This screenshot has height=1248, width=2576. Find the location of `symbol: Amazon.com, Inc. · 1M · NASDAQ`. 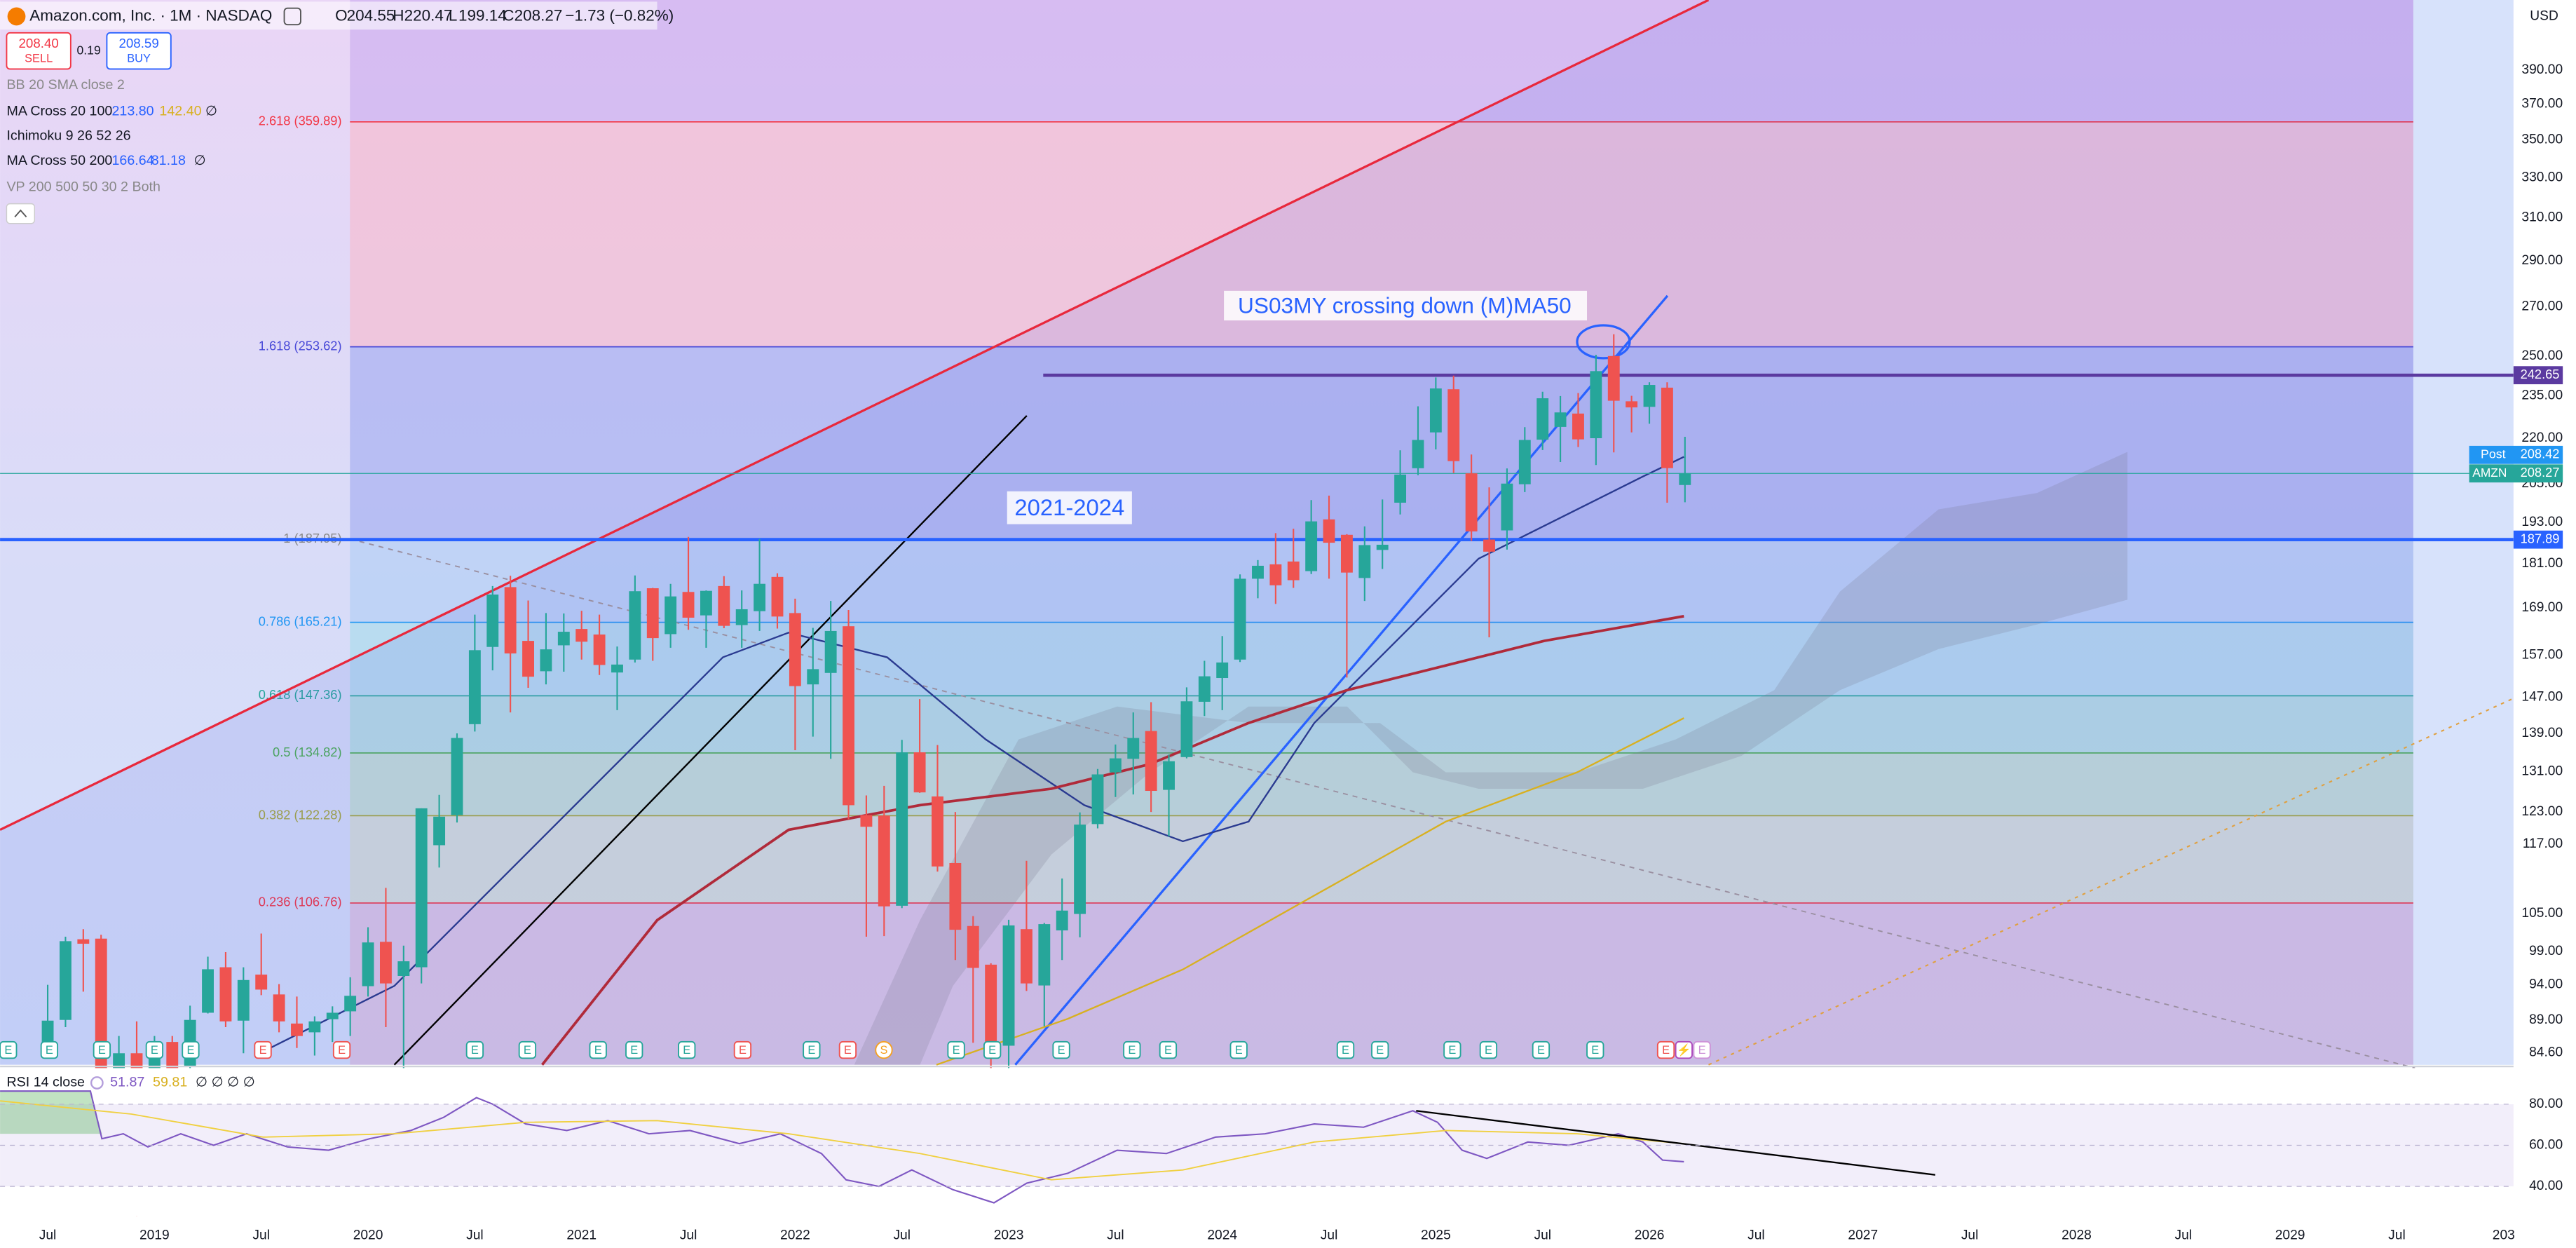

symbol: Amazon.com, Inc. · 1M · NASDAQ is located at coordinates (150, 15).